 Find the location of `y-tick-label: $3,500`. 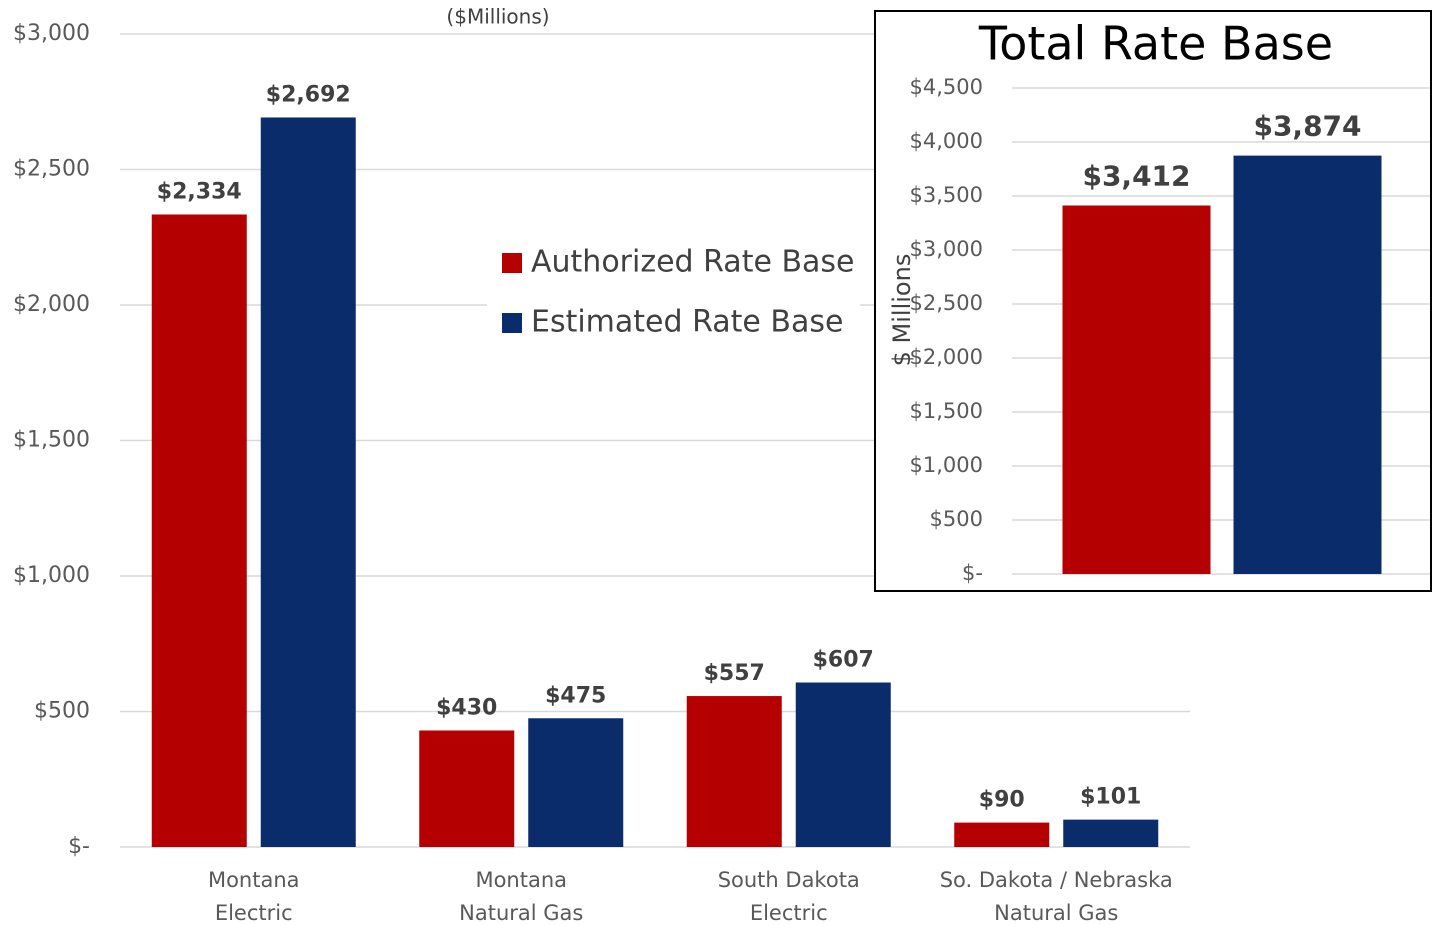

y-tick-label: $3,500 is located at coordinates (946, 195).